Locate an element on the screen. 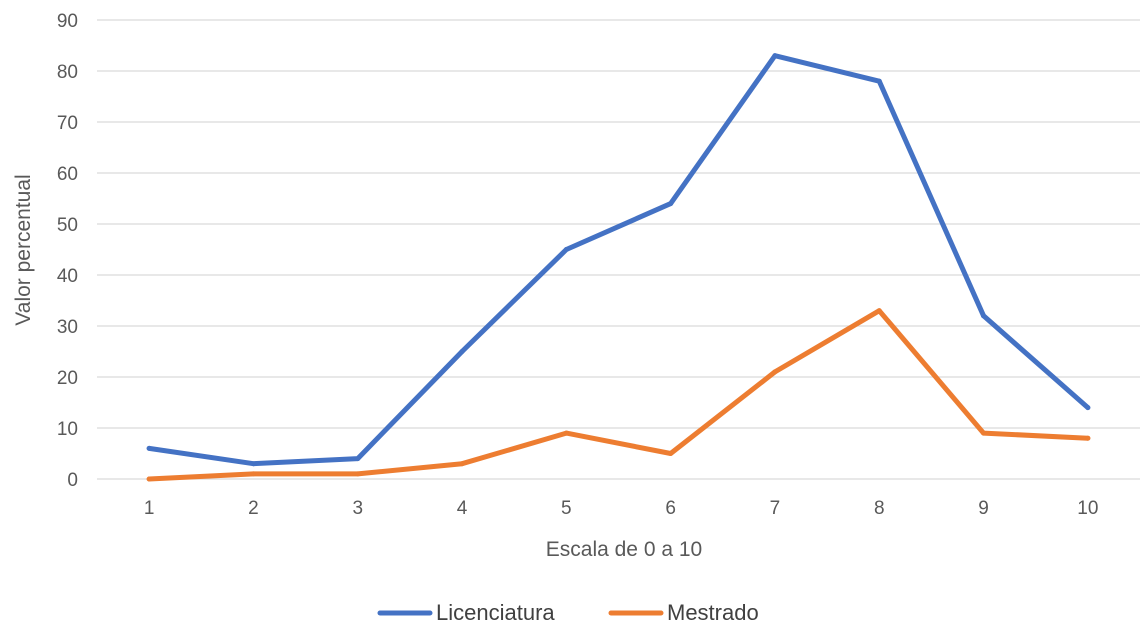 The image size is (1141, 636). x-tick-label: 3 is located at coordinates (357, 508).